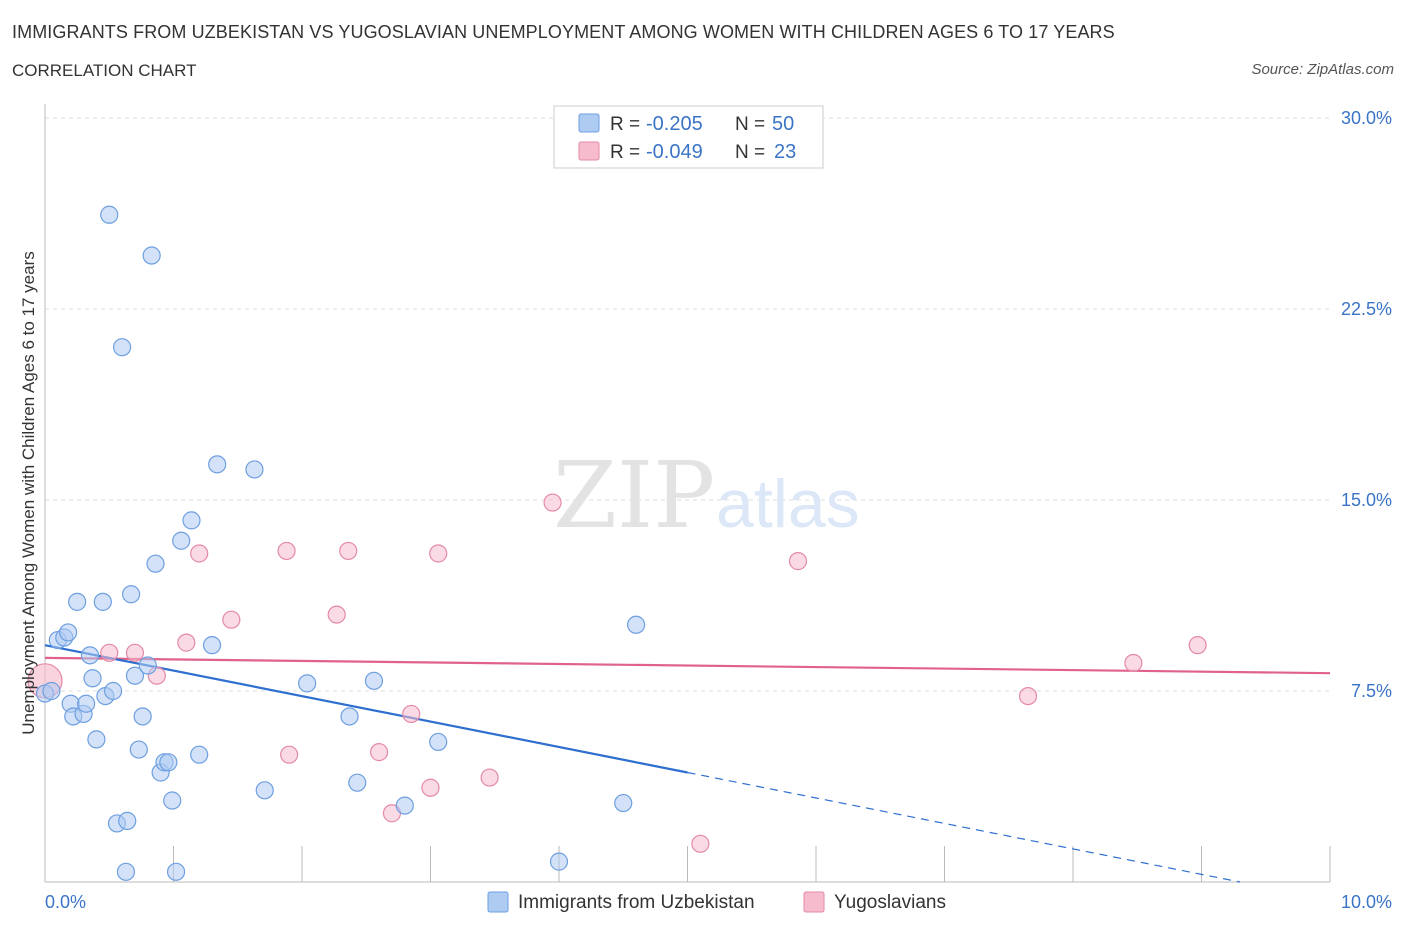 The height and width of the screenshot is (930, 1406). Describe the element at coordinates (674, 124) in the screenshot. I see `legend-r-value-1: -0.205` at that location.